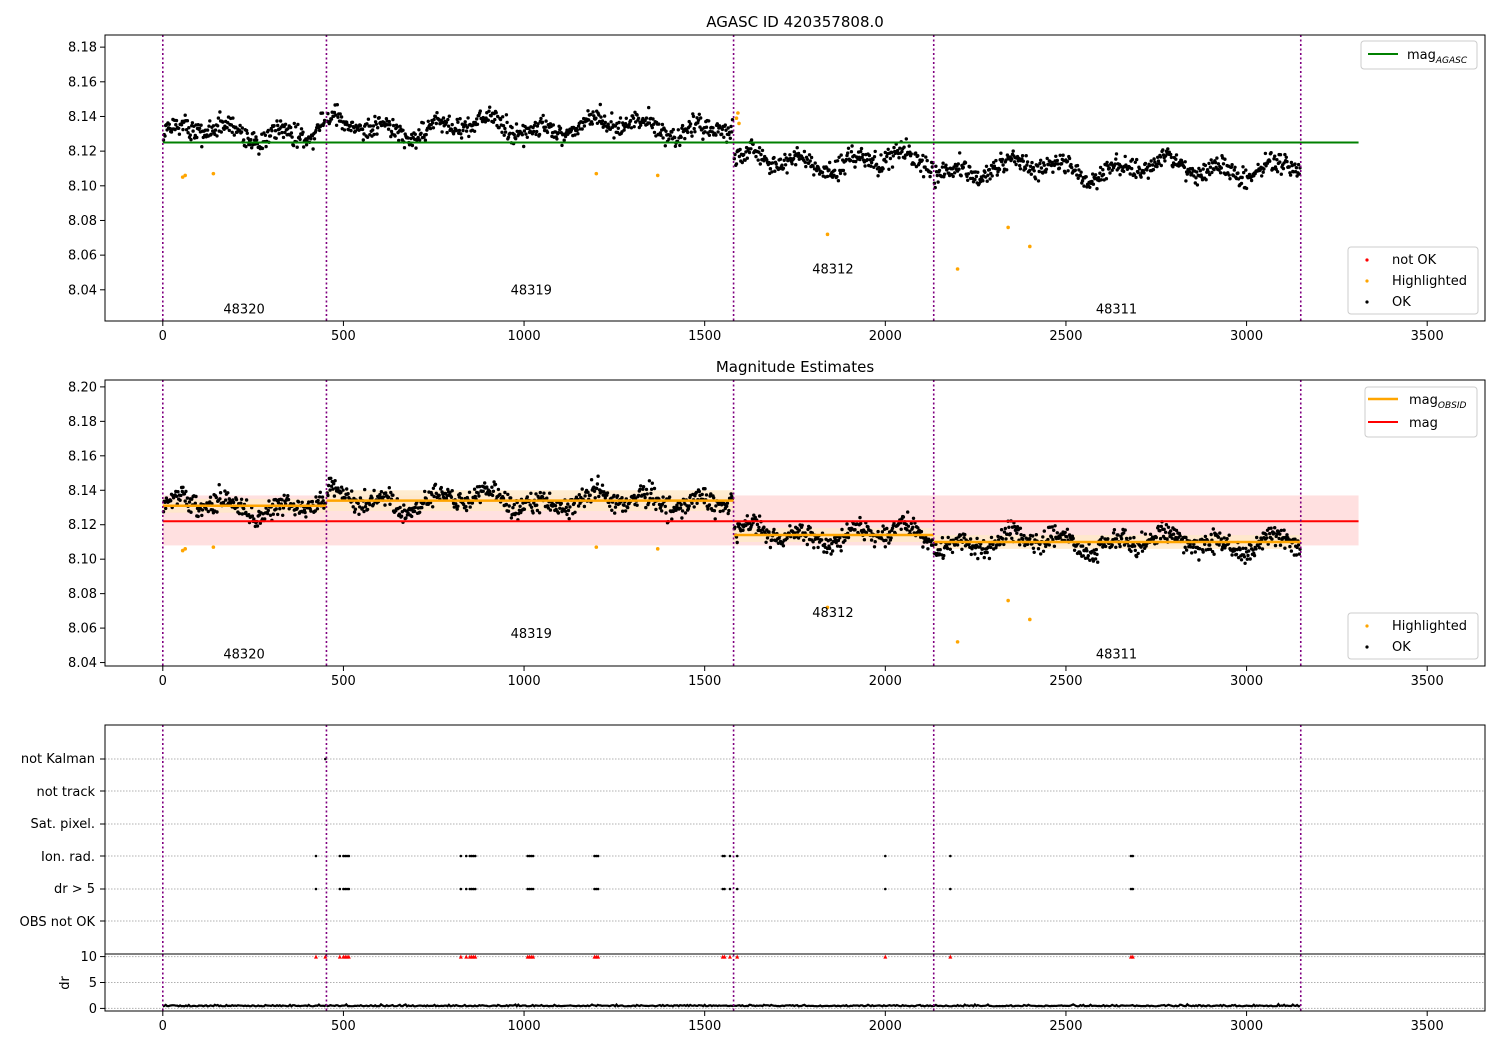  I want to click on dr-line, so click(731, 1005).